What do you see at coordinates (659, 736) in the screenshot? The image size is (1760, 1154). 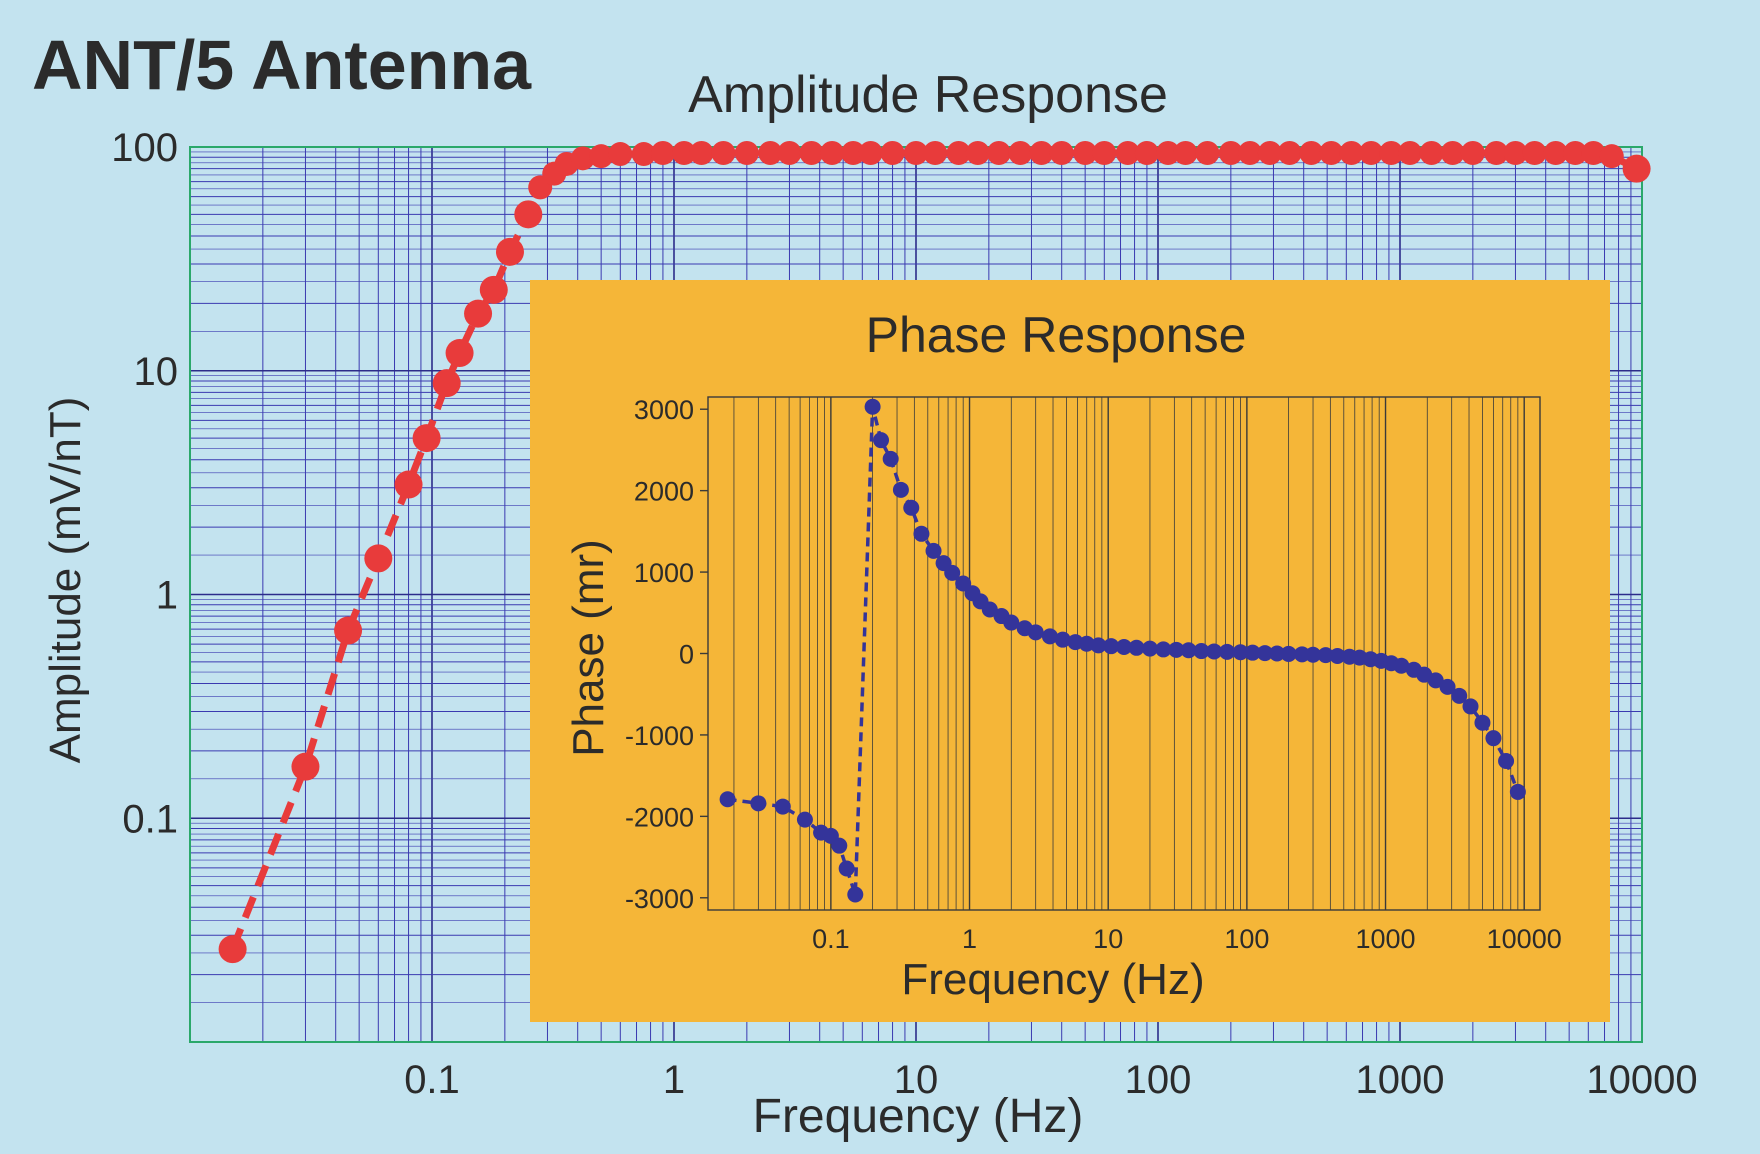 I see `y-tick-label: -1000` at bounding box center [659, 736].